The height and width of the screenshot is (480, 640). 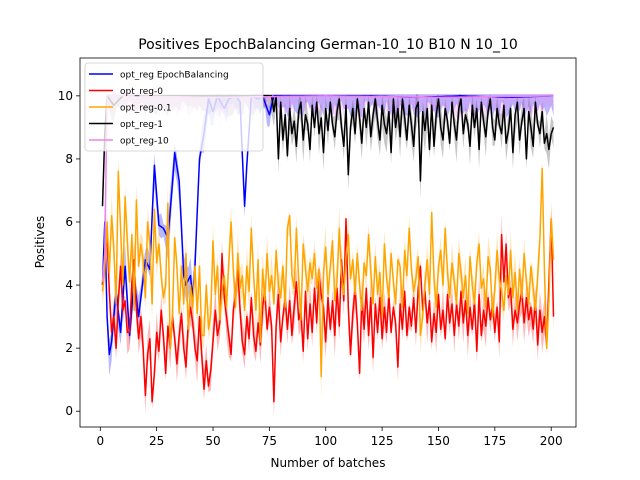 What do you see at coordinates (69, 222) in the screenshot?
I see `y-tick-label: 6` at bounding box center [69, 222].